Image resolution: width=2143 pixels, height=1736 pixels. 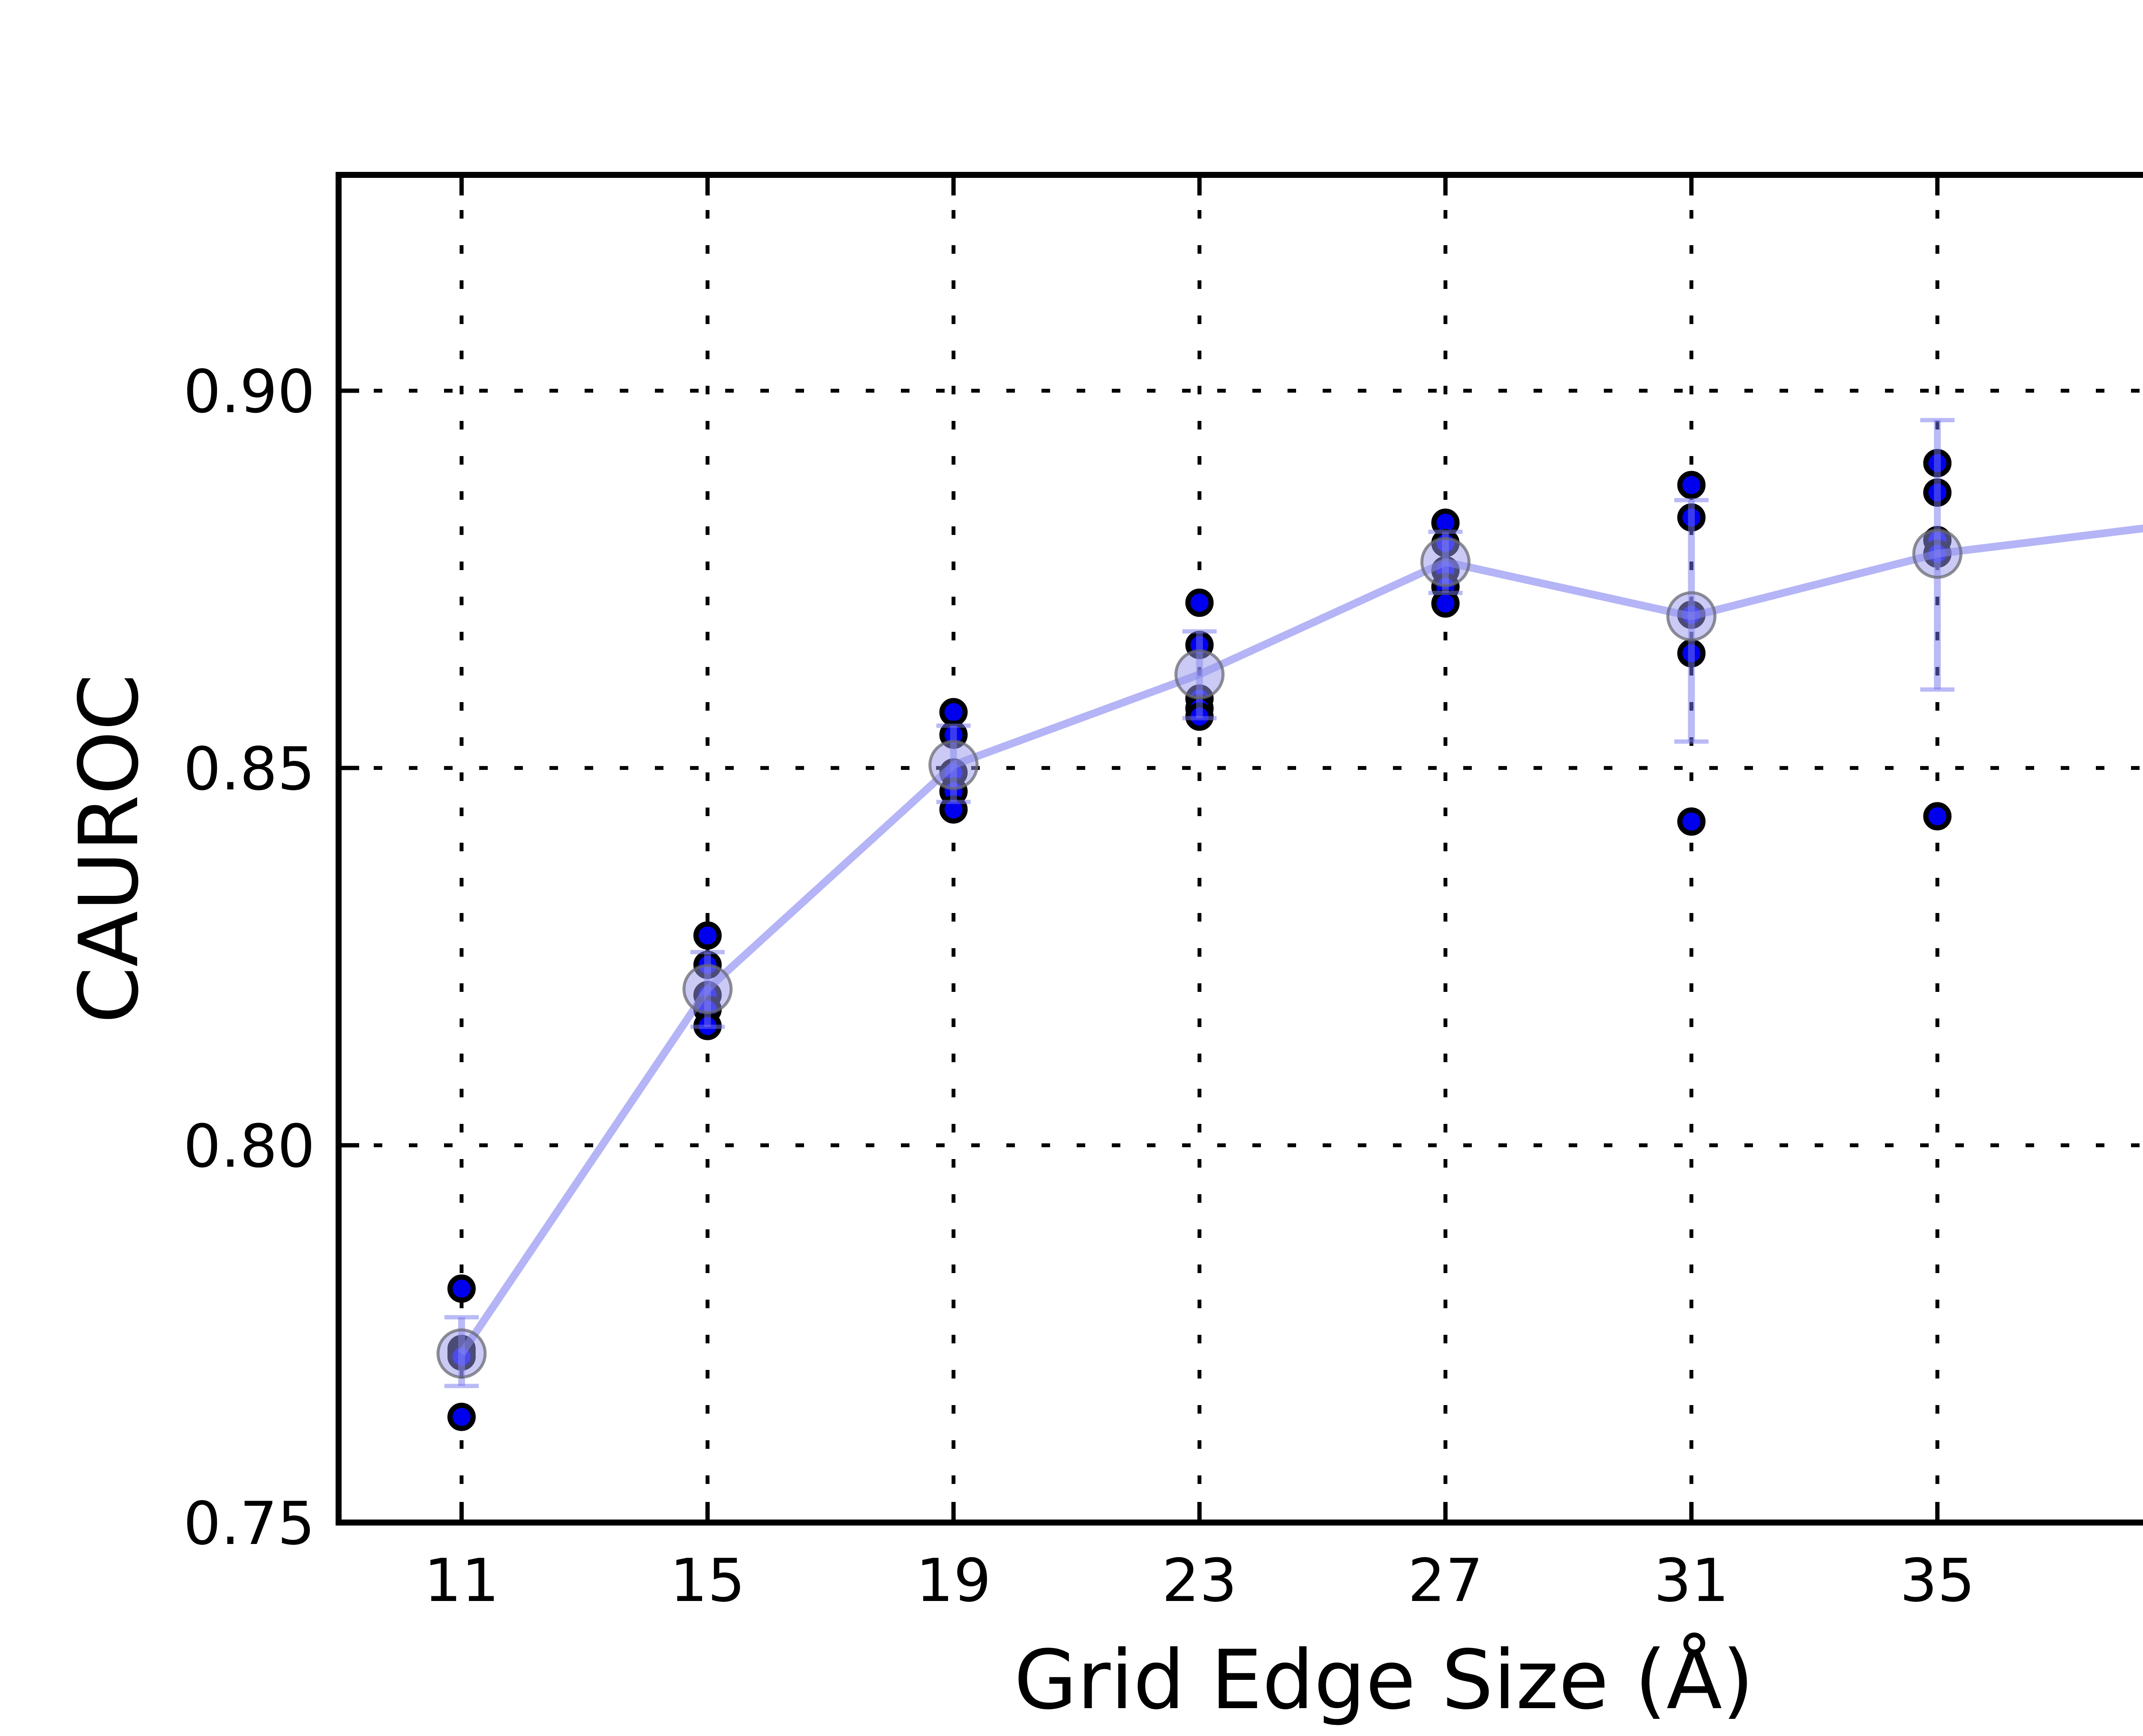 What do you see at coordinates (109, 849) in the screenshot?
I see `y-axis-title: CAUROC` at bounding box center [109, 849].